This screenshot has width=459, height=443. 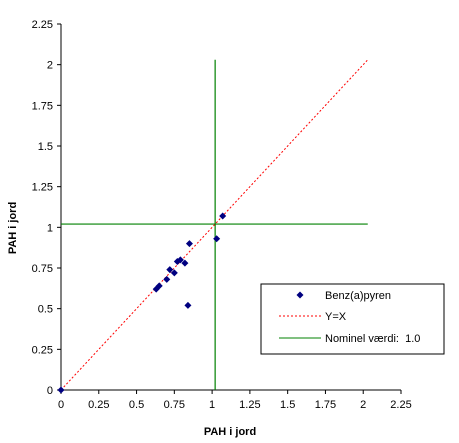 I want to click on x-tick-label: 0.25, so click(x=98, y=405).